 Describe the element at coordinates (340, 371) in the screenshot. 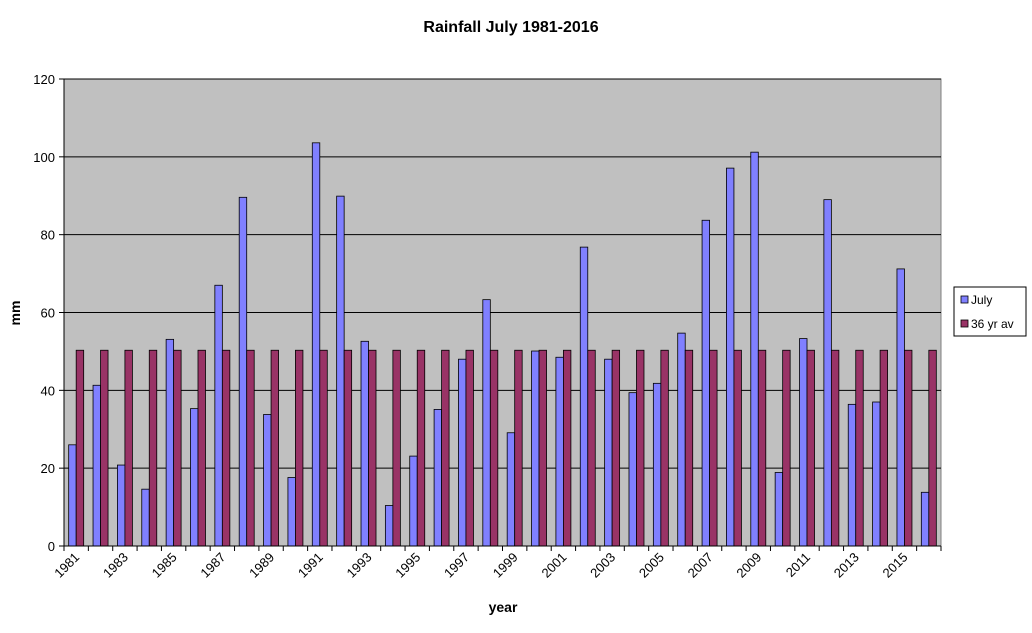

I see `bar-july-1992` at that location.